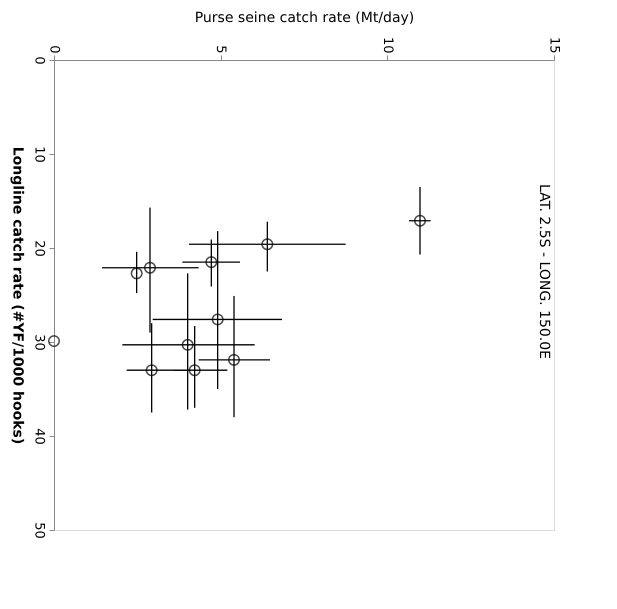 This screenshot has width=617, height=609. Describe the element at coordinates (304, 18) in the screenshot. I see `x-axis-title: Purse seine catch rate (Mt/day)` at that location.